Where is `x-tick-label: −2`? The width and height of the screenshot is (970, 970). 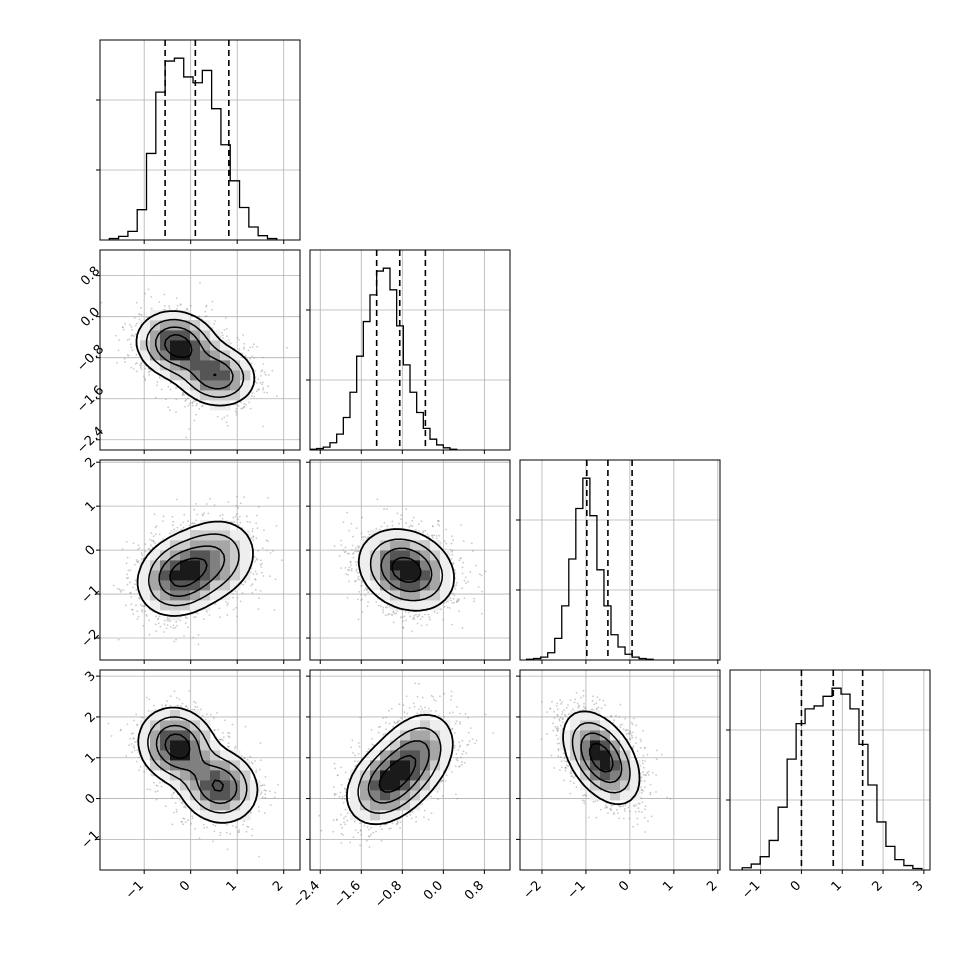 x-tick-label: −2 is located at coordinates (533, 890).